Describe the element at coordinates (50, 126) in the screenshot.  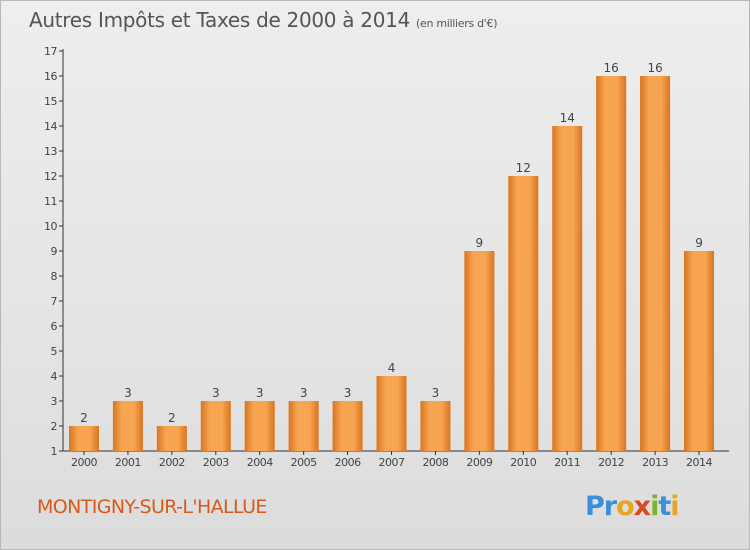
I see `y-tick-label: 14` at that location.